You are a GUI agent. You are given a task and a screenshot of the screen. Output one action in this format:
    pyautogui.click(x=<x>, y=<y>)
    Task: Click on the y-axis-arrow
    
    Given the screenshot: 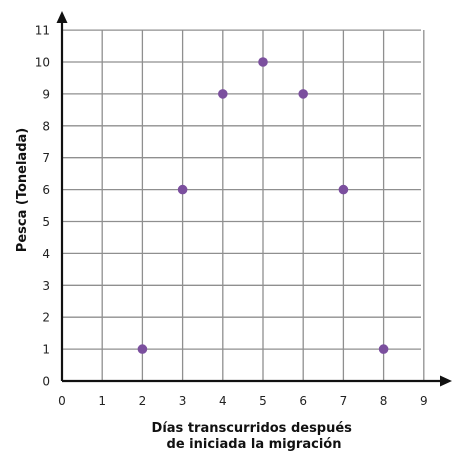 What is the action you would take?
    pyautogui.click(x=62, y=17)
    